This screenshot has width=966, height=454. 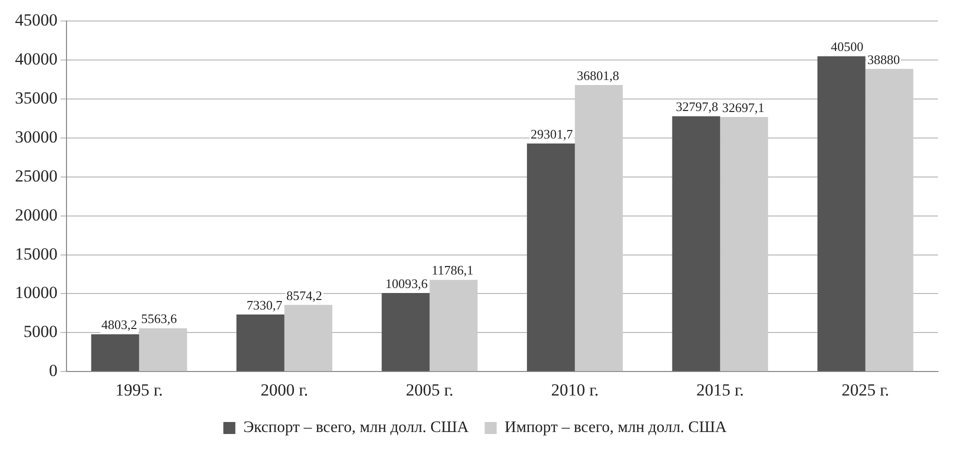 What do you see at coordinates (36, 136) in the screenshot?
I see `y-tick-label: 30000` at bounding box center [36, 136].